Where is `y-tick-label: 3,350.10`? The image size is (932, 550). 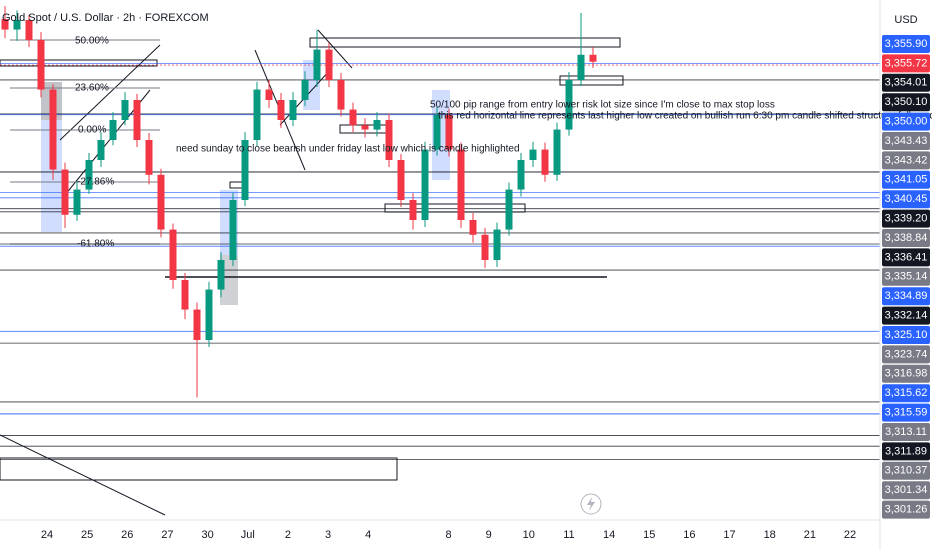
y-tick-label: 3,350.10 is located at coordinates (906, 102).